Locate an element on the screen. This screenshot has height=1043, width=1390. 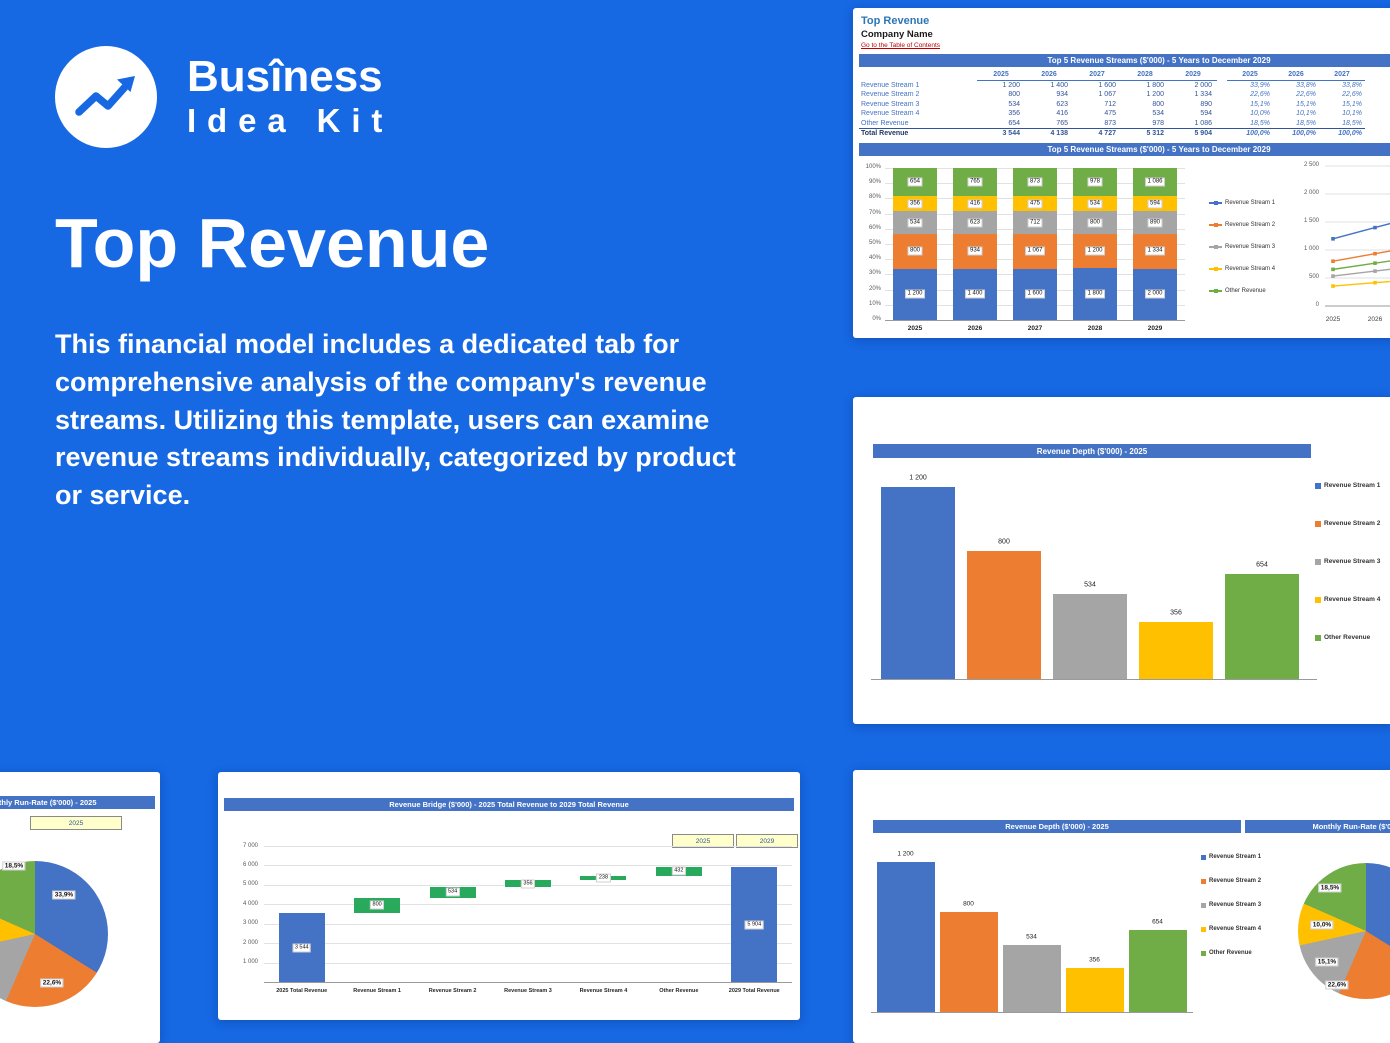
table-cell: 4 138 is located at coordinates (1049, 133).